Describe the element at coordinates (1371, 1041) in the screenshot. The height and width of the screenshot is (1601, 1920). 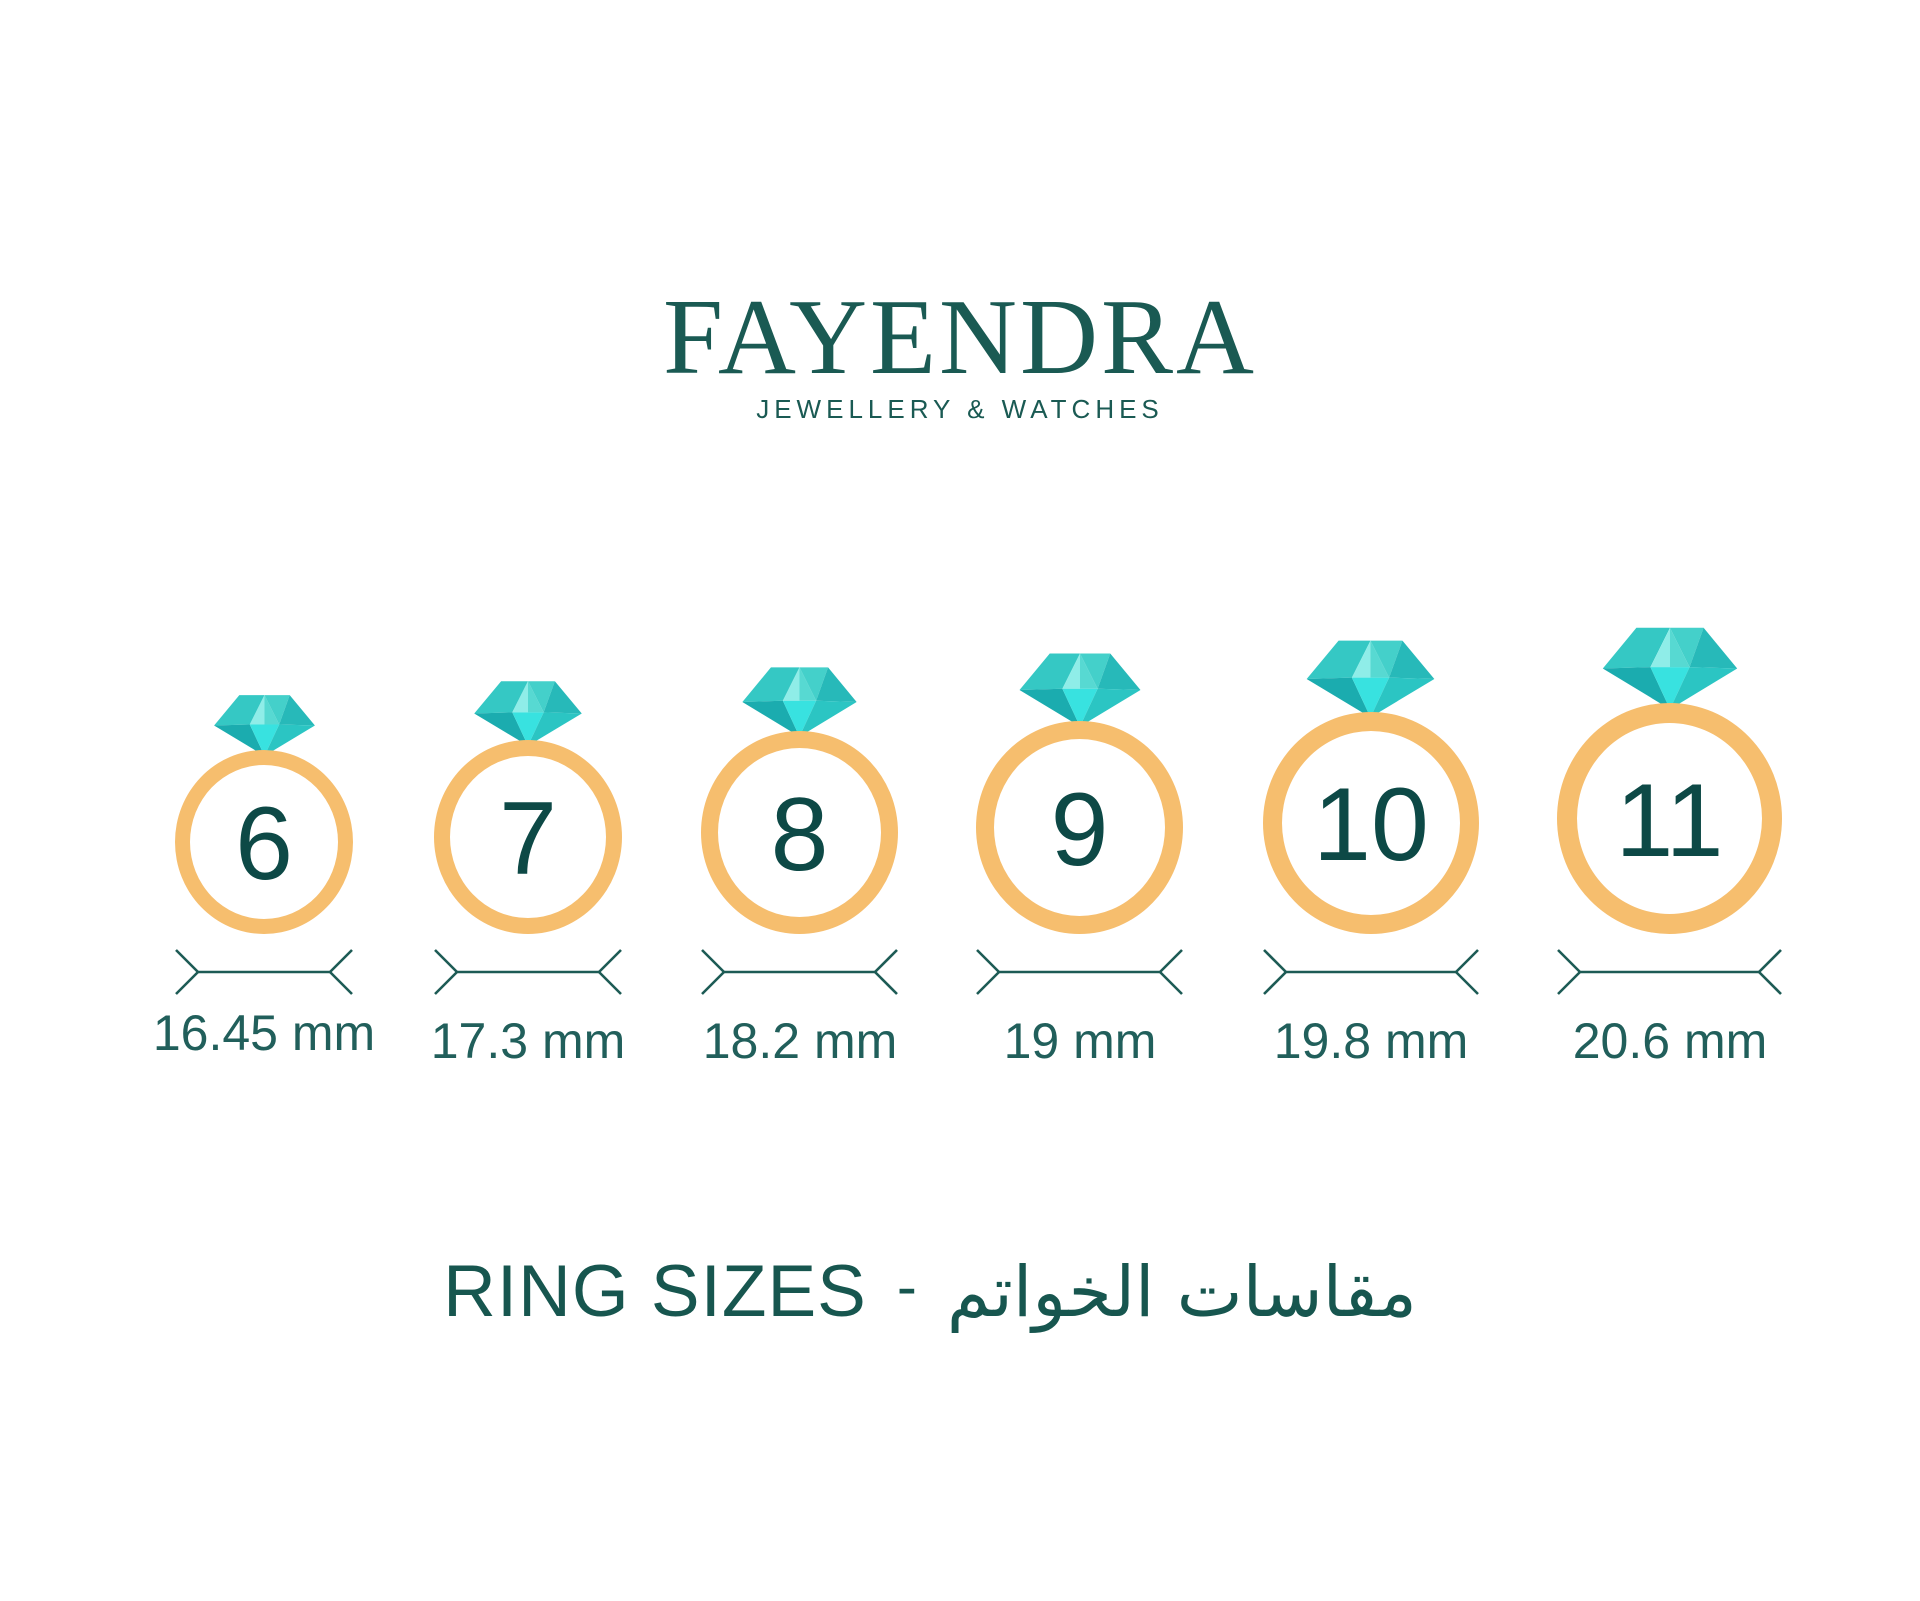
I see `size-label: 19.8 mm` at that location.